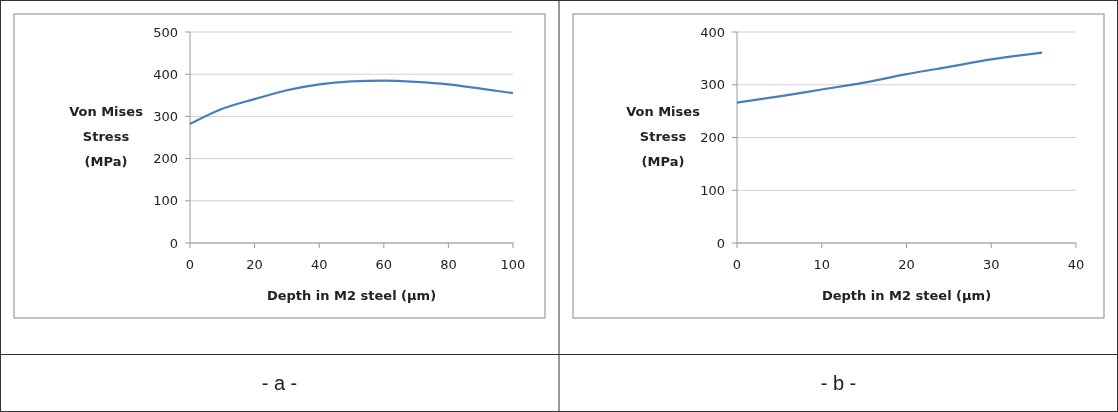 The height and width of the screenshot is (412, 1118). Describe the element at coordinates (279, 383) in the screenshot. I see `text: - a -` at that location.